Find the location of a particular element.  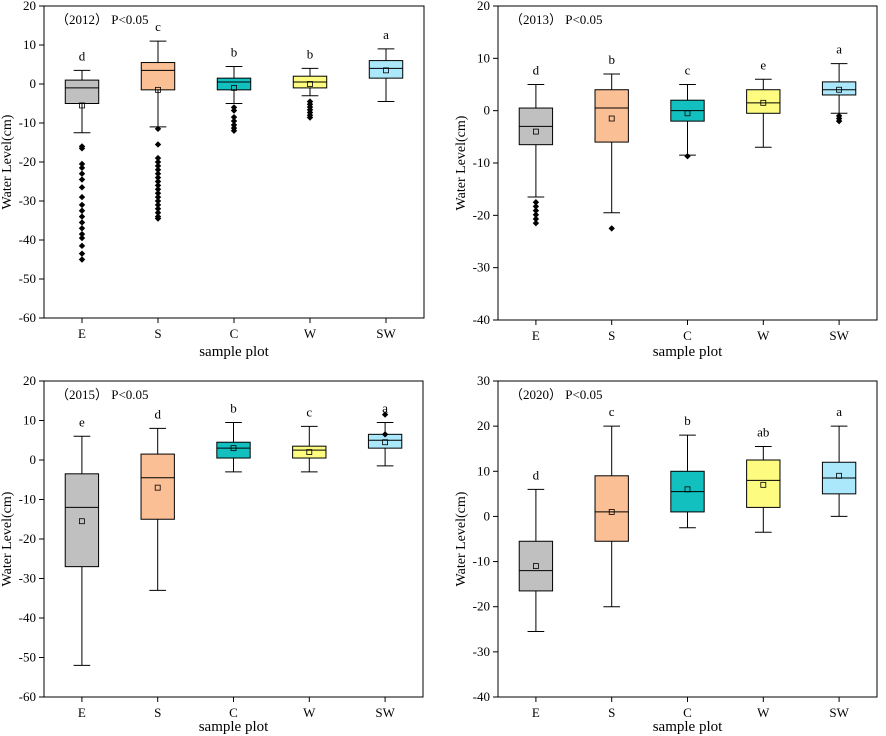

y-tick-label: -50 is located at coordinates (27, 657).